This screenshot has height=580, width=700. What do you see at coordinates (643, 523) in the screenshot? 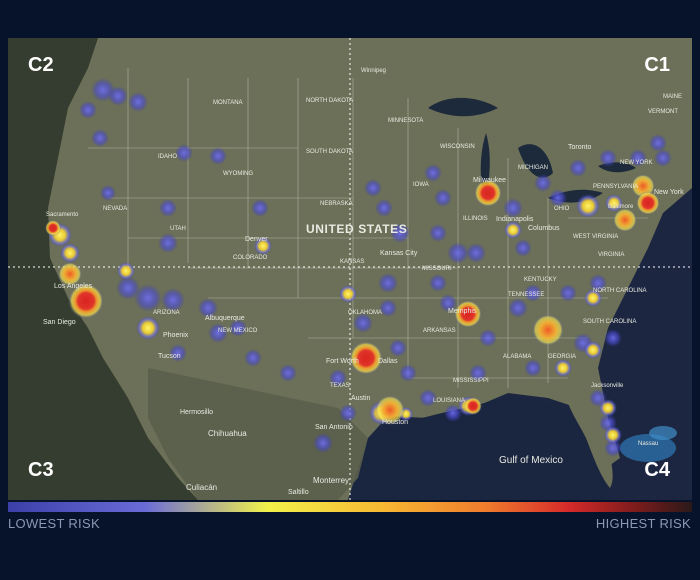
I see `legend-high-label: HIGHEST RISK` at bounding box center [643, 523].